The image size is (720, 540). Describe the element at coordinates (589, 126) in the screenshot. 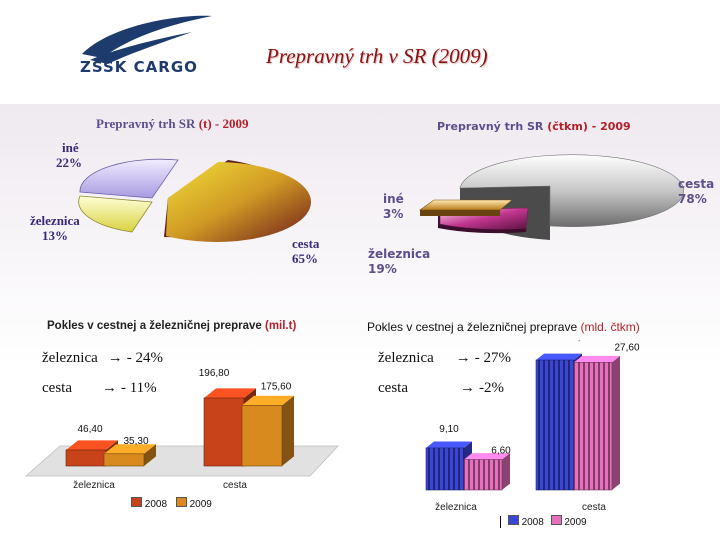

I see `pie-right-title-accent: (čtkm) - 2009` at that location.